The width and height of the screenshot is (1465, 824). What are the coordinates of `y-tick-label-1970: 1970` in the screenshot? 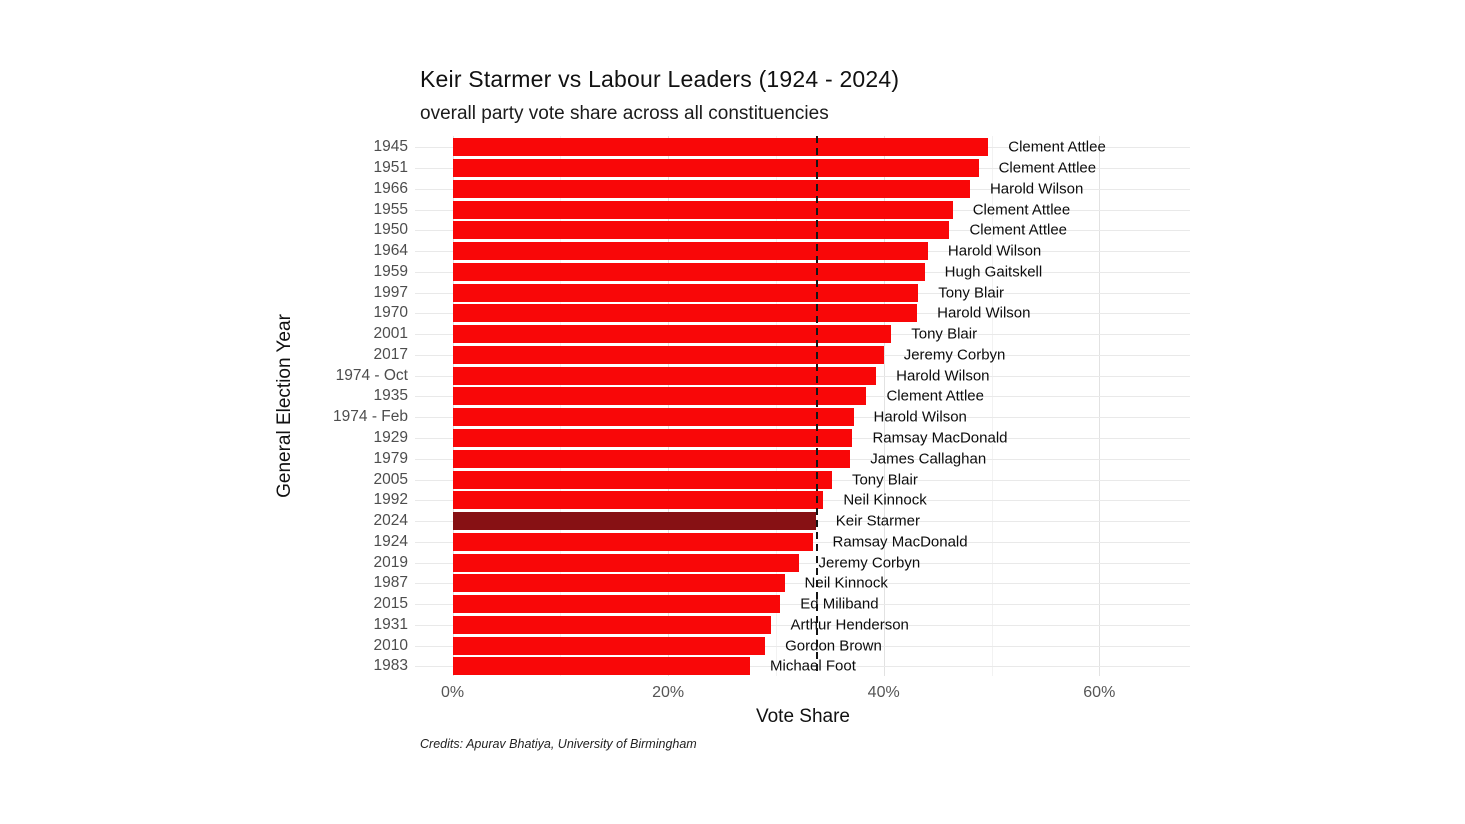 It's located at (390, 313).